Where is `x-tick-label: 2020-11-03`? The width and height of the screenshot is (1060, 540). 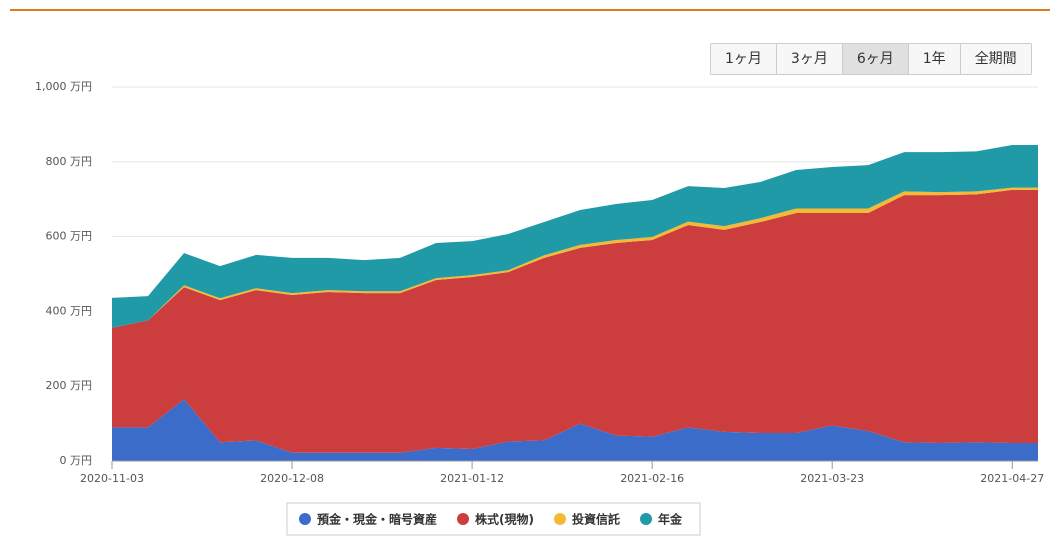 x-tick-label: 2020-11-03 is located at coordinates (112, 478).